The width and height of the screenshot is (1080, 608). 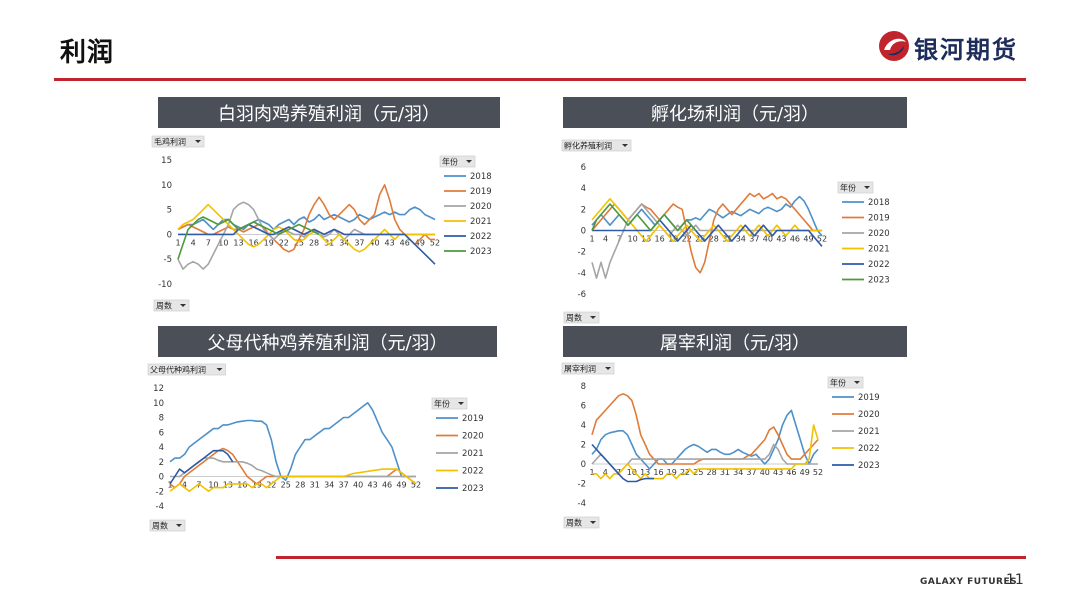 I want to click on series-field-pill: 屠宰利润, so click(x=588, y=368).